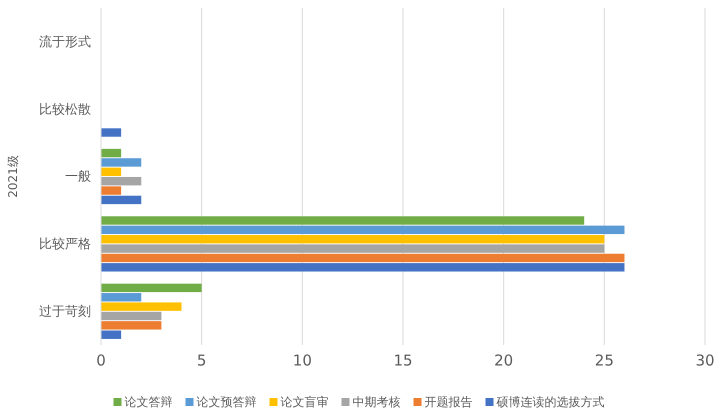  I want to click on legend-label: 开题报告, so click(448, 402).